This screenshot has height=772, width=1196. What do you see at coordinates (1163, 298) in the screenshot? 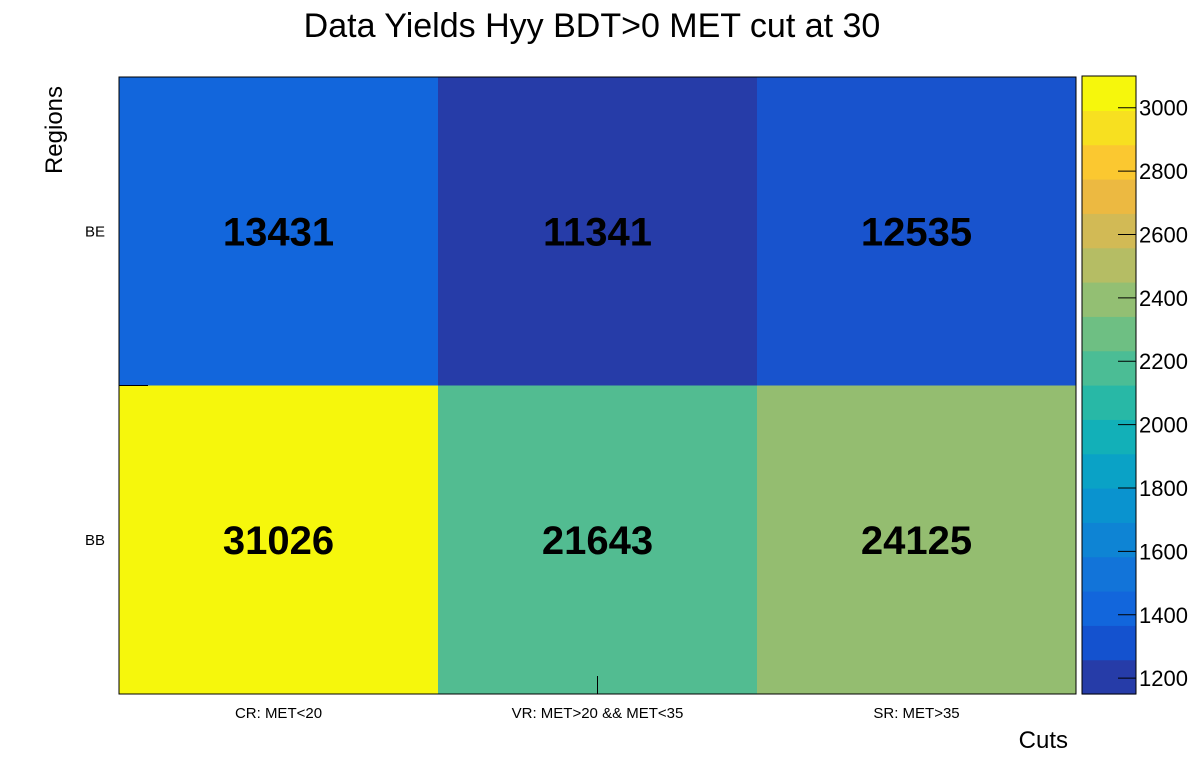
I see `palette-tick-label: 2400` at bounding box center [1163, 298].